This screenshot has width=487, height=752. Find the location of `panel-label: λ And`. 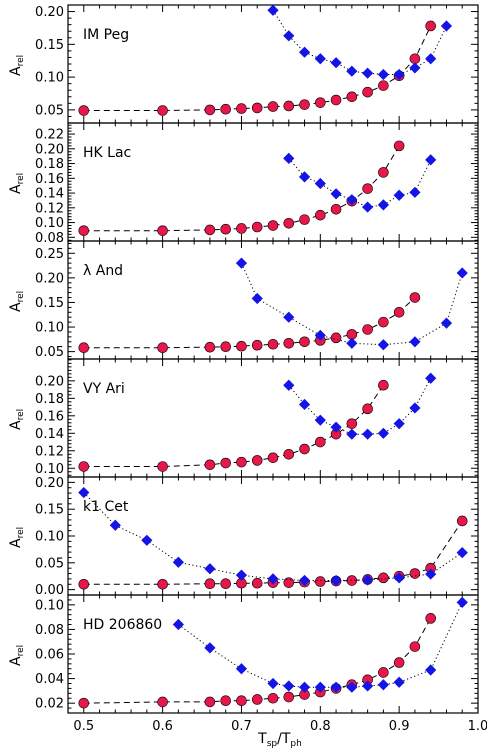

panel-label: λ And is located at coordinates (103, 271).